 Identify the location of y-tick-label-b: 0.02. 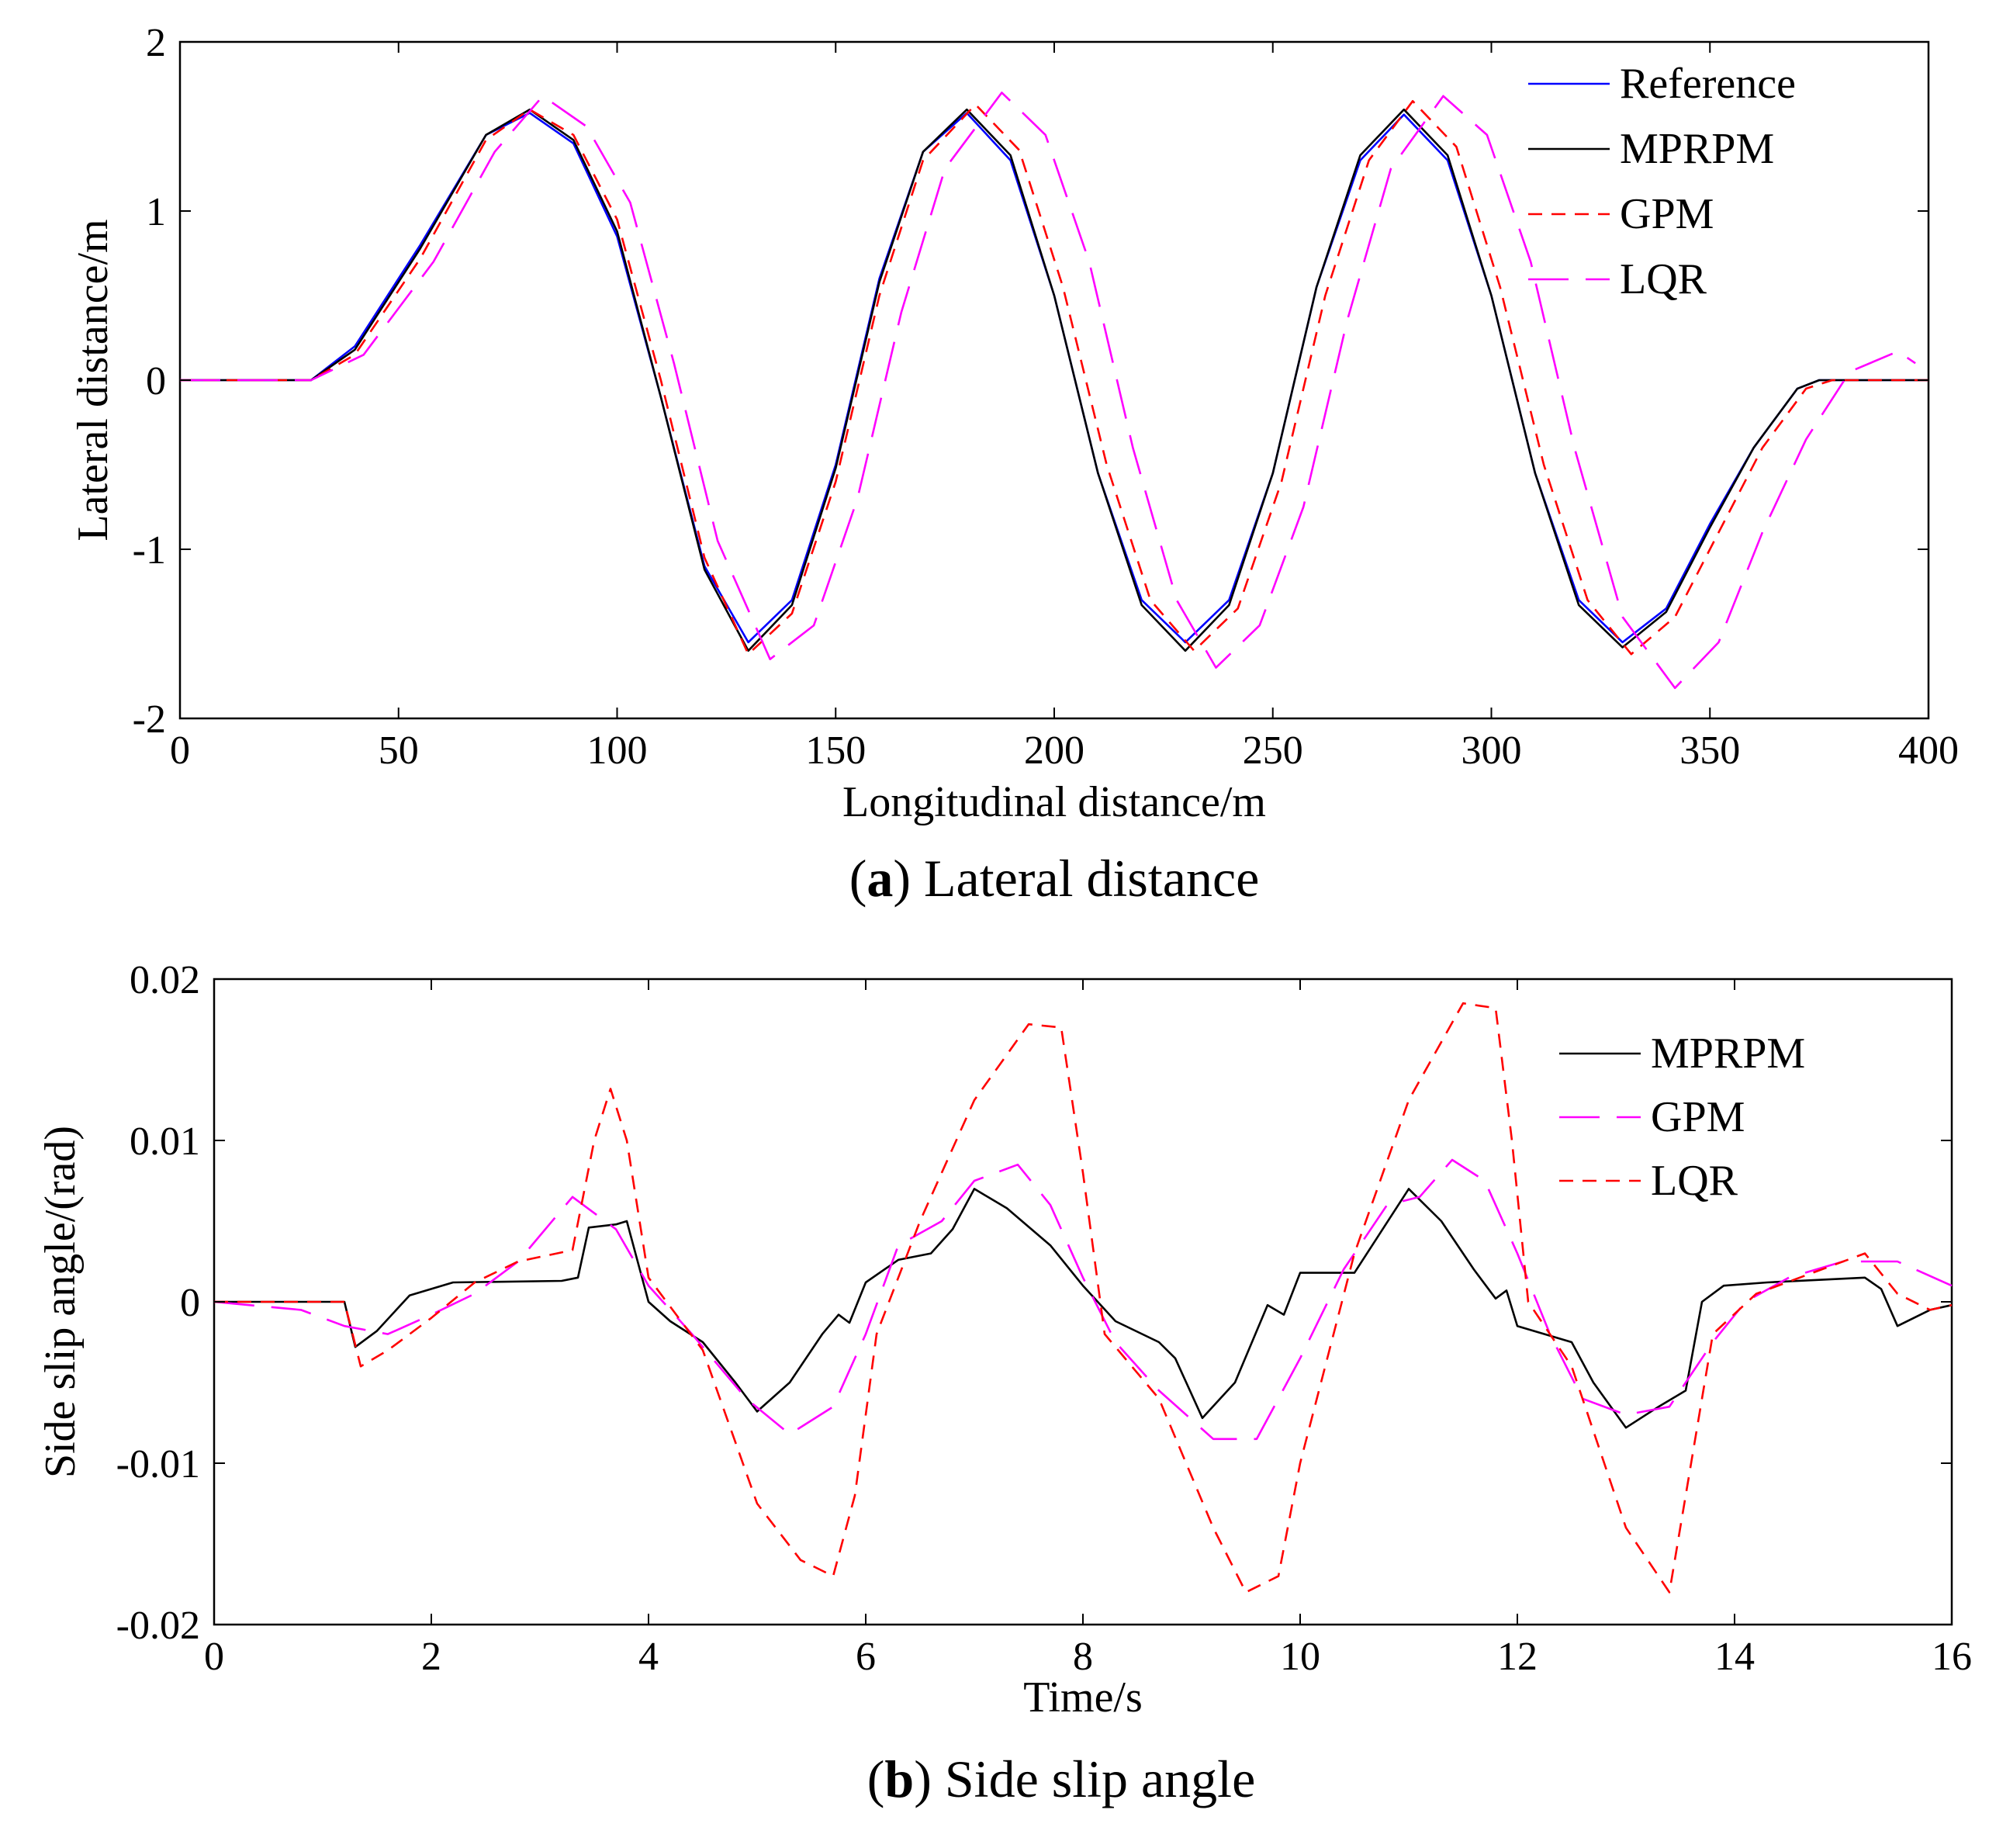
(165, 980).